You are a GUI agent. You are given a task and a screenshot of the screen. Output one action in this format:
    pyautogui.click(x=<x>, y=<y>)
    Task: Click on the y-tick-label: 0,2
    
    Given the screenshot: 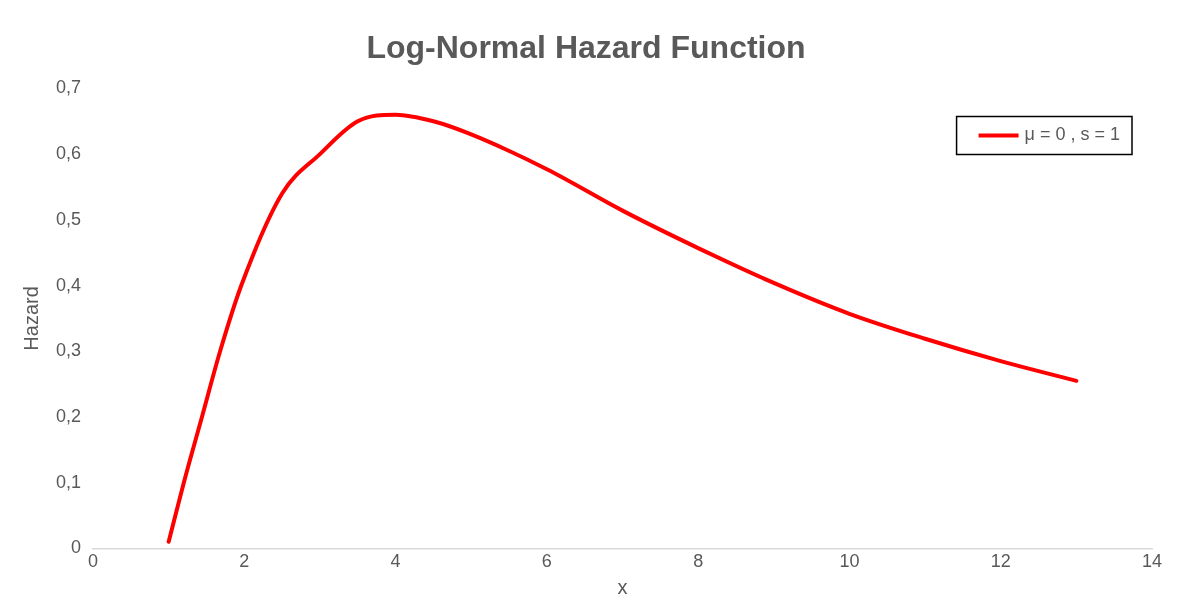 What is the action you would take?
    pyautogui.click(x=68, y=415)
    